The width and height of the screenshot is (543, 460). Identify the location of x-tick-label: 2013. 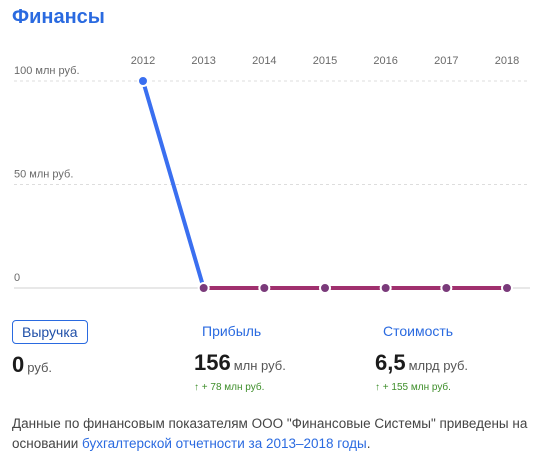
(203, 61).